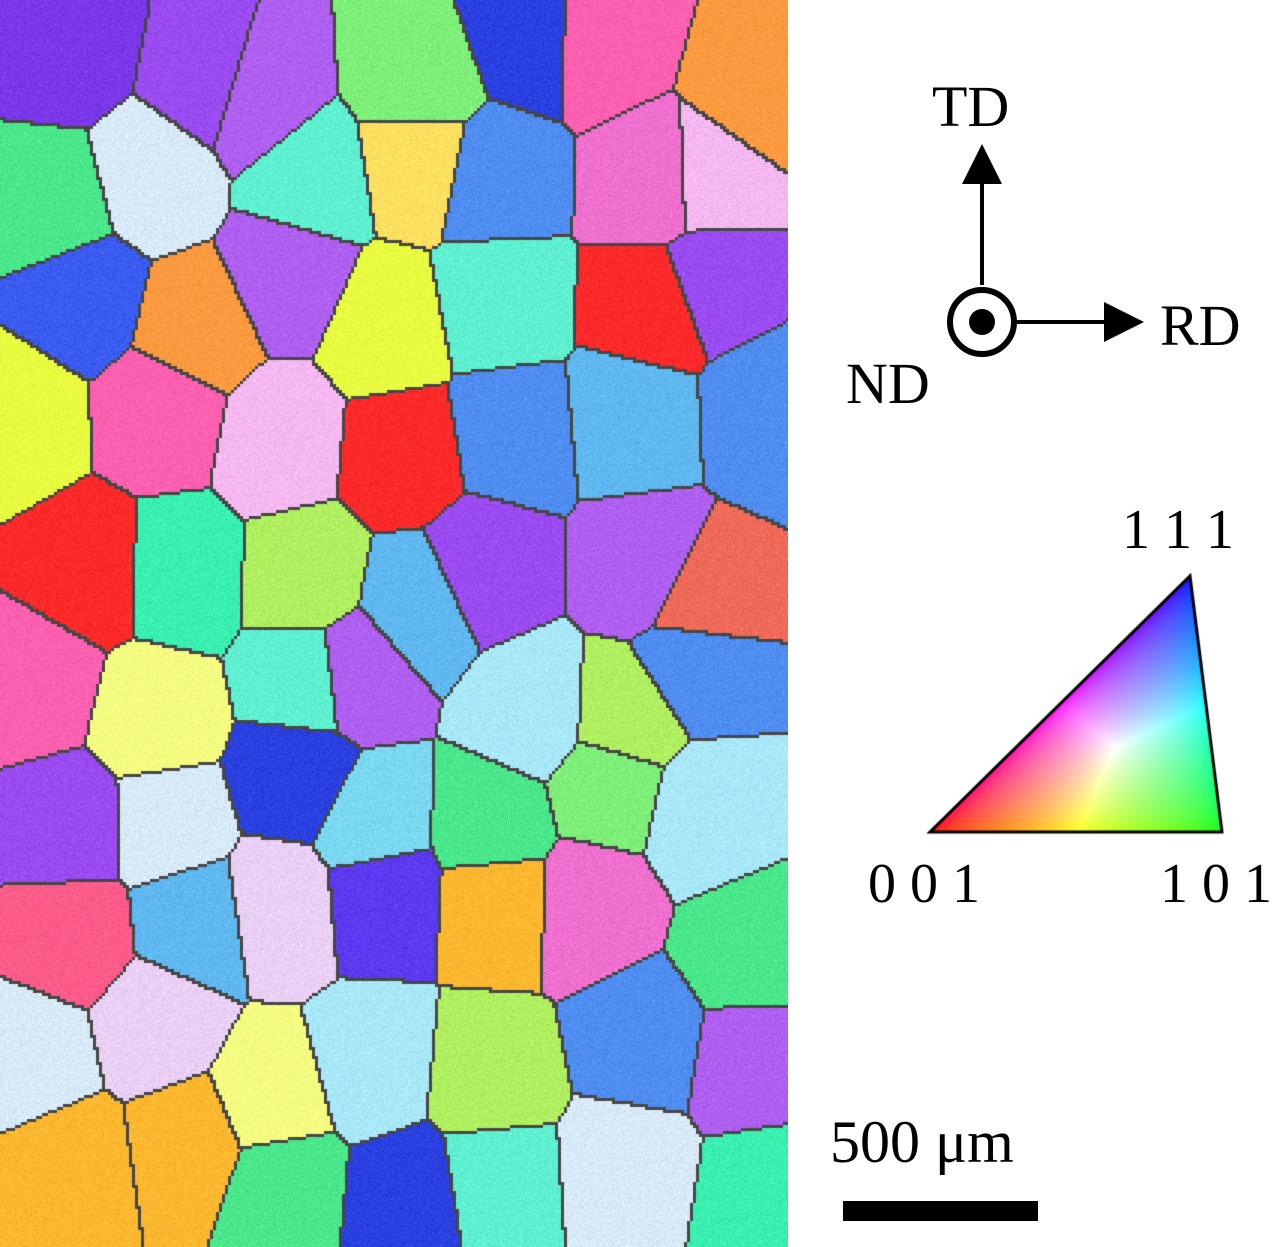 Image resolution: width=1280 pixels, height=1247 pixels. What do you see at coordinates (922, 1142) in the screenshot?
I see `scale-bar-label: 500 μm` at bounding box center [922, 1142].